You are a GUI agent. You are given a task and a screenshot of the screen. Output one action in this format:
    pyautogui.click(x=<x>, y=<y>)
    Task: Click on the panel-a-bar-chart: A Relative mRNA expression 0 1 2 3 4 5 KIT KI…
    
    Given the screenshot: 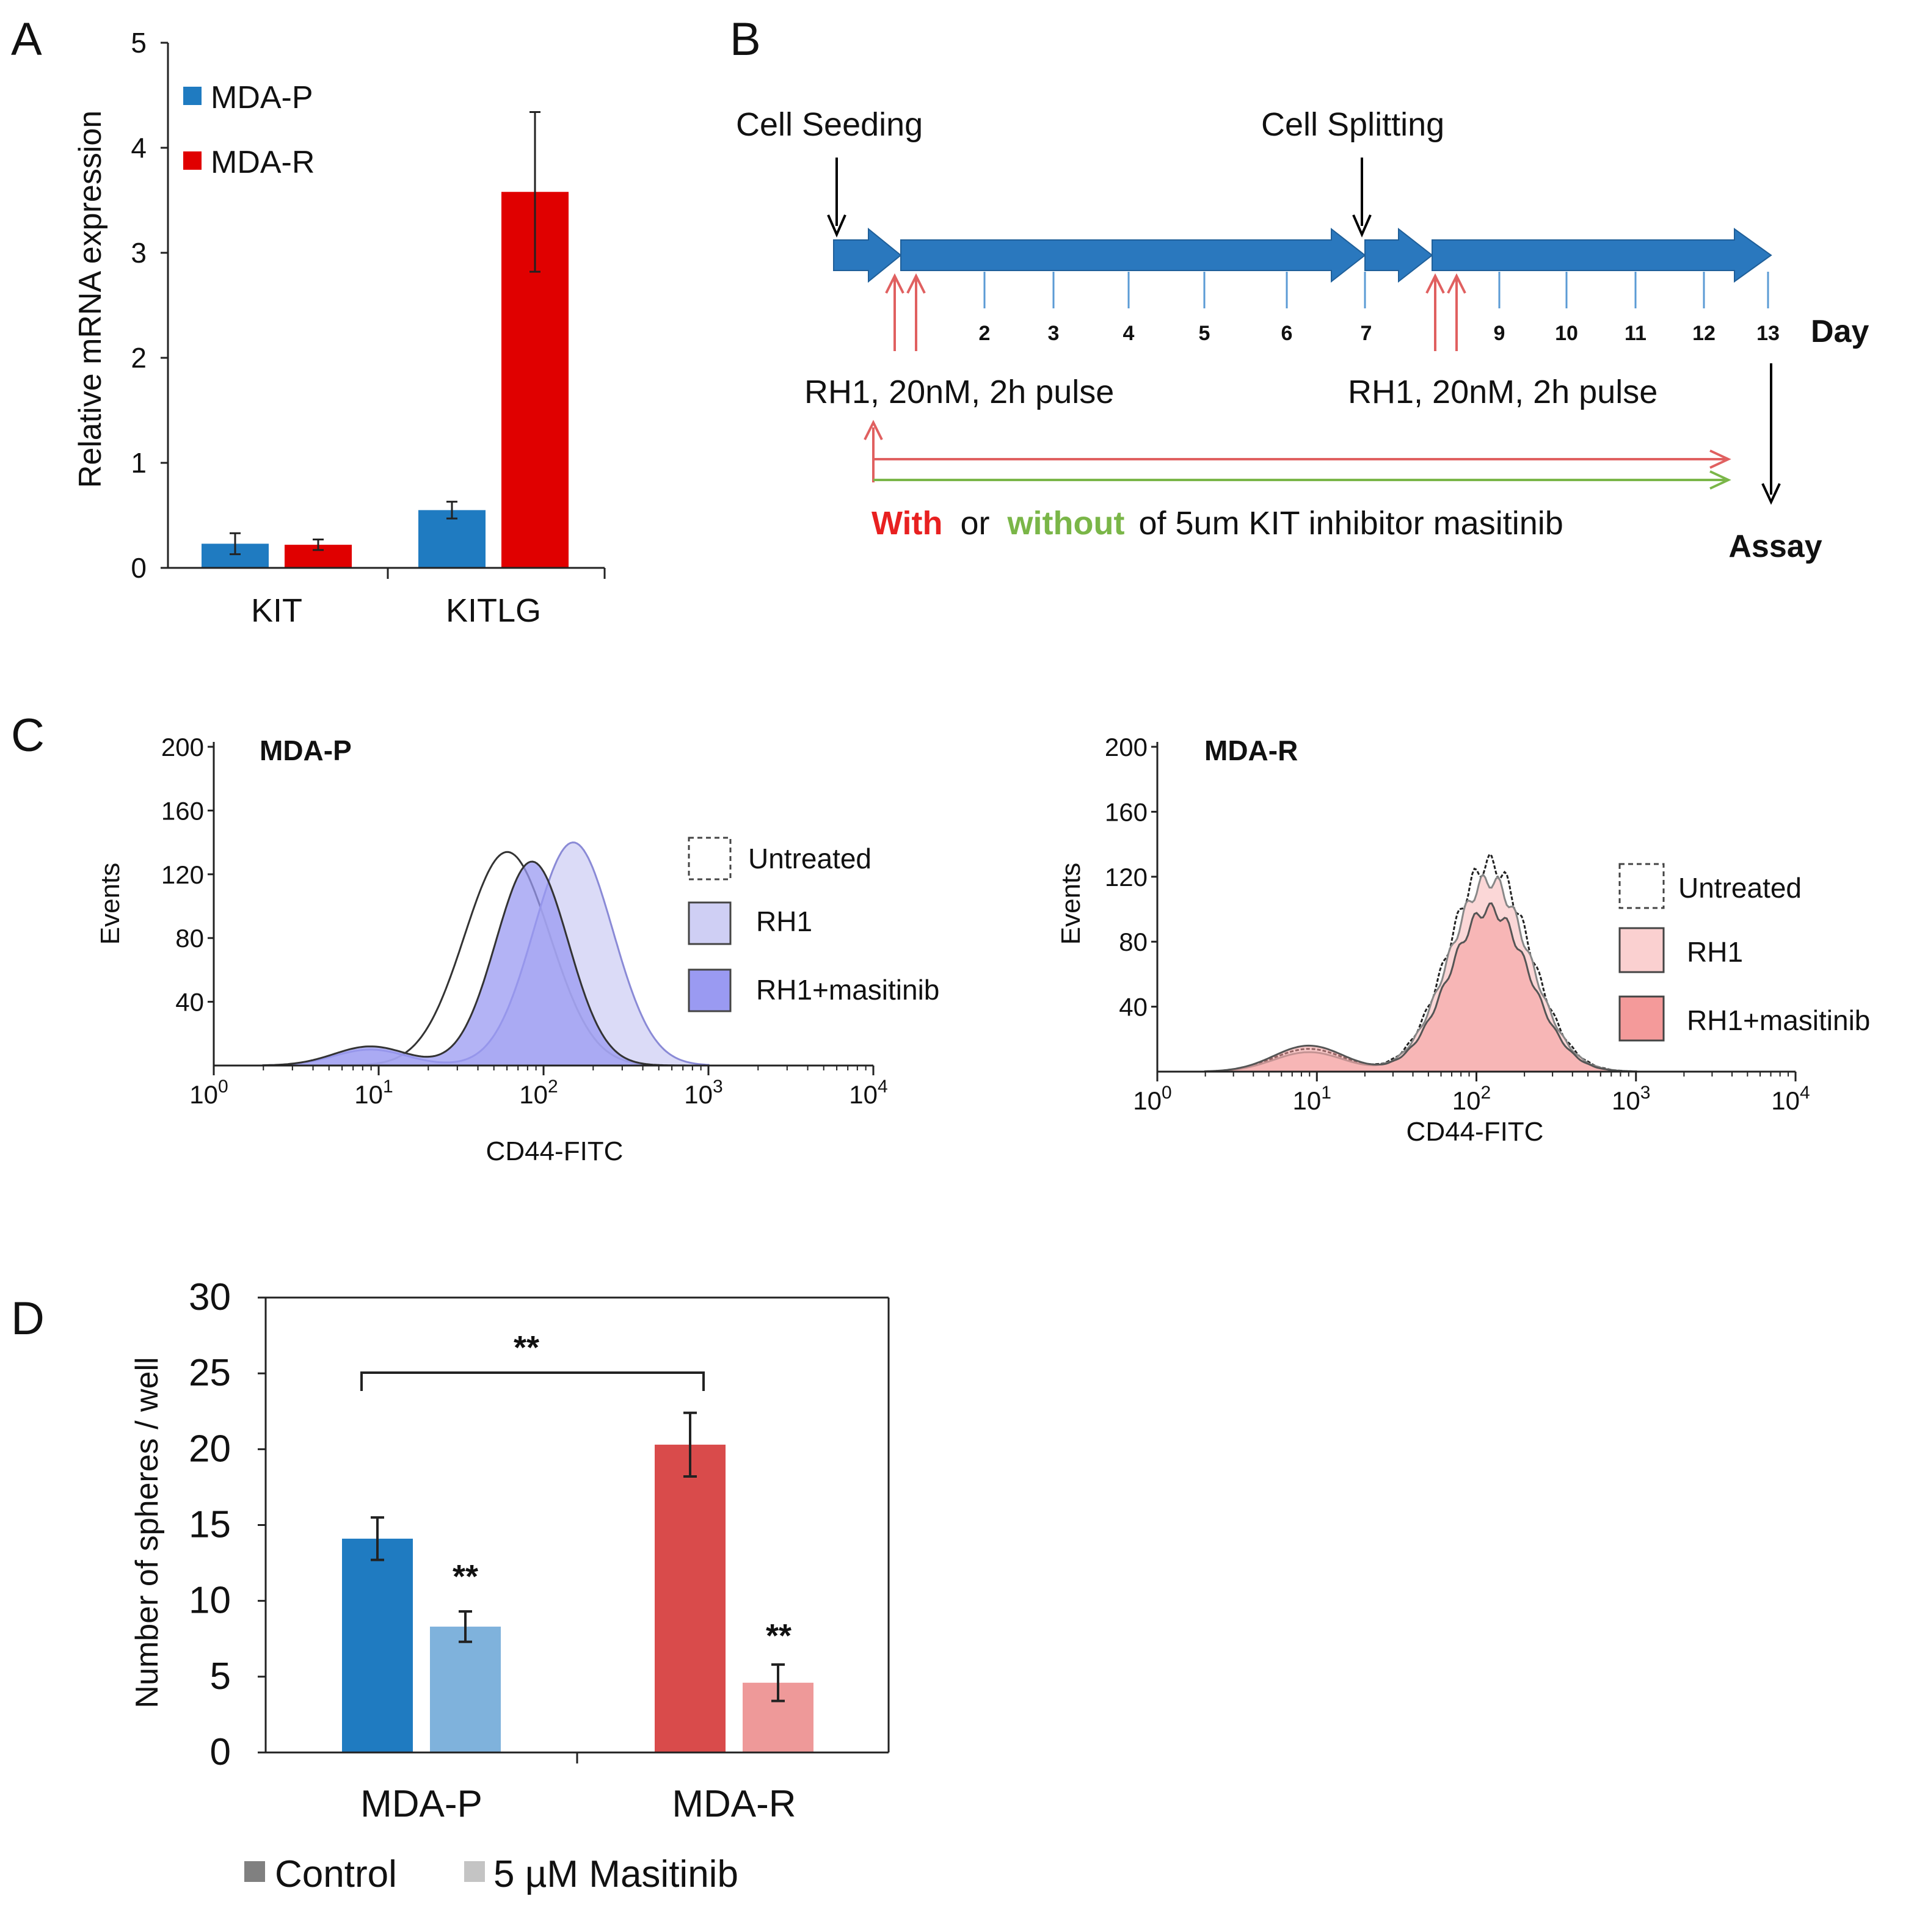 What is the action you would take?
    pyautogui.click(x=308, y=321)
    